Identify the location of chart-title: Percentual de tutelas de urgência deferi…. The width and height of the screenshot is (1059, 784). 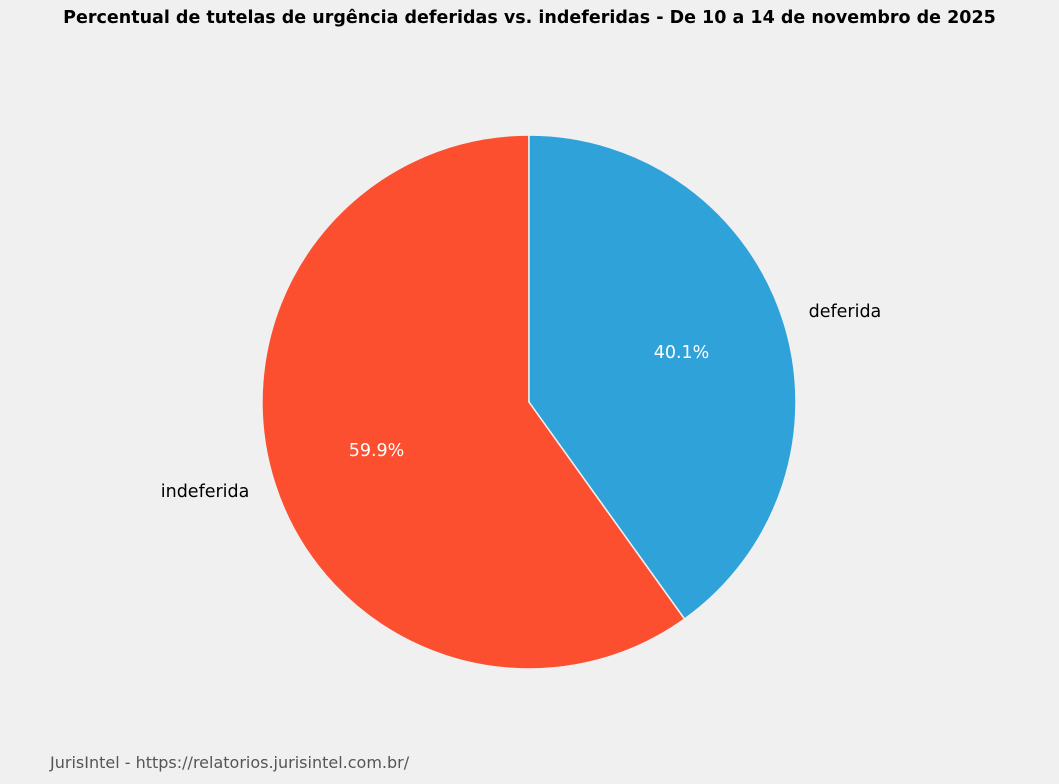
(529, 18).